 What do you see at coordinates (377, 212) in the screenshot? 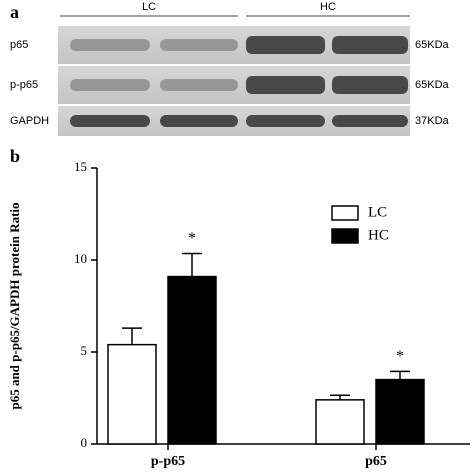
I see `legend-label: LC` at bounding box center [377, 212].